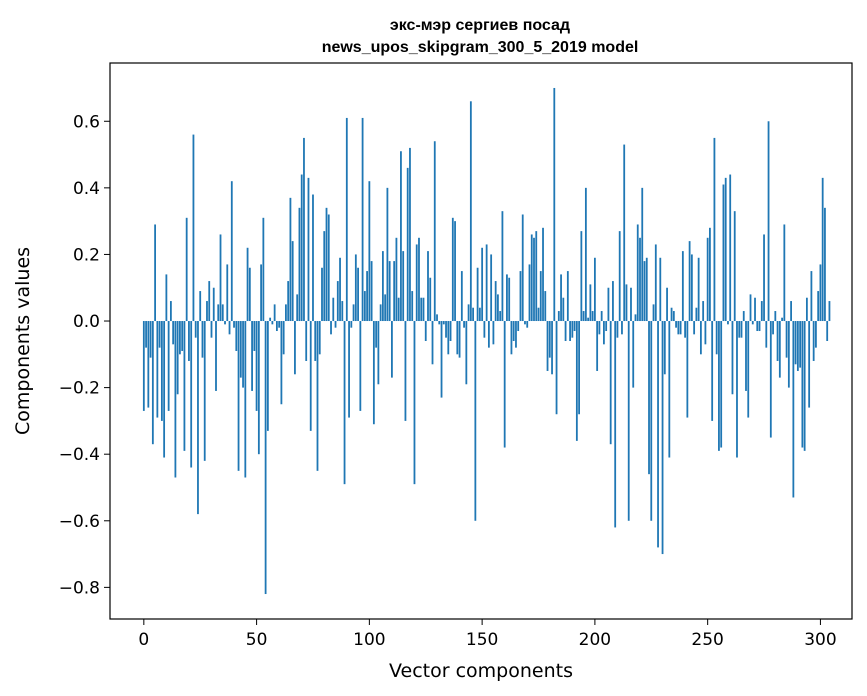 The height and width of the screenshot is (696, 867). Describe the element at coordinates (79, 522) in the screenshot. I see `y-tick-label: −0.6` at that location.